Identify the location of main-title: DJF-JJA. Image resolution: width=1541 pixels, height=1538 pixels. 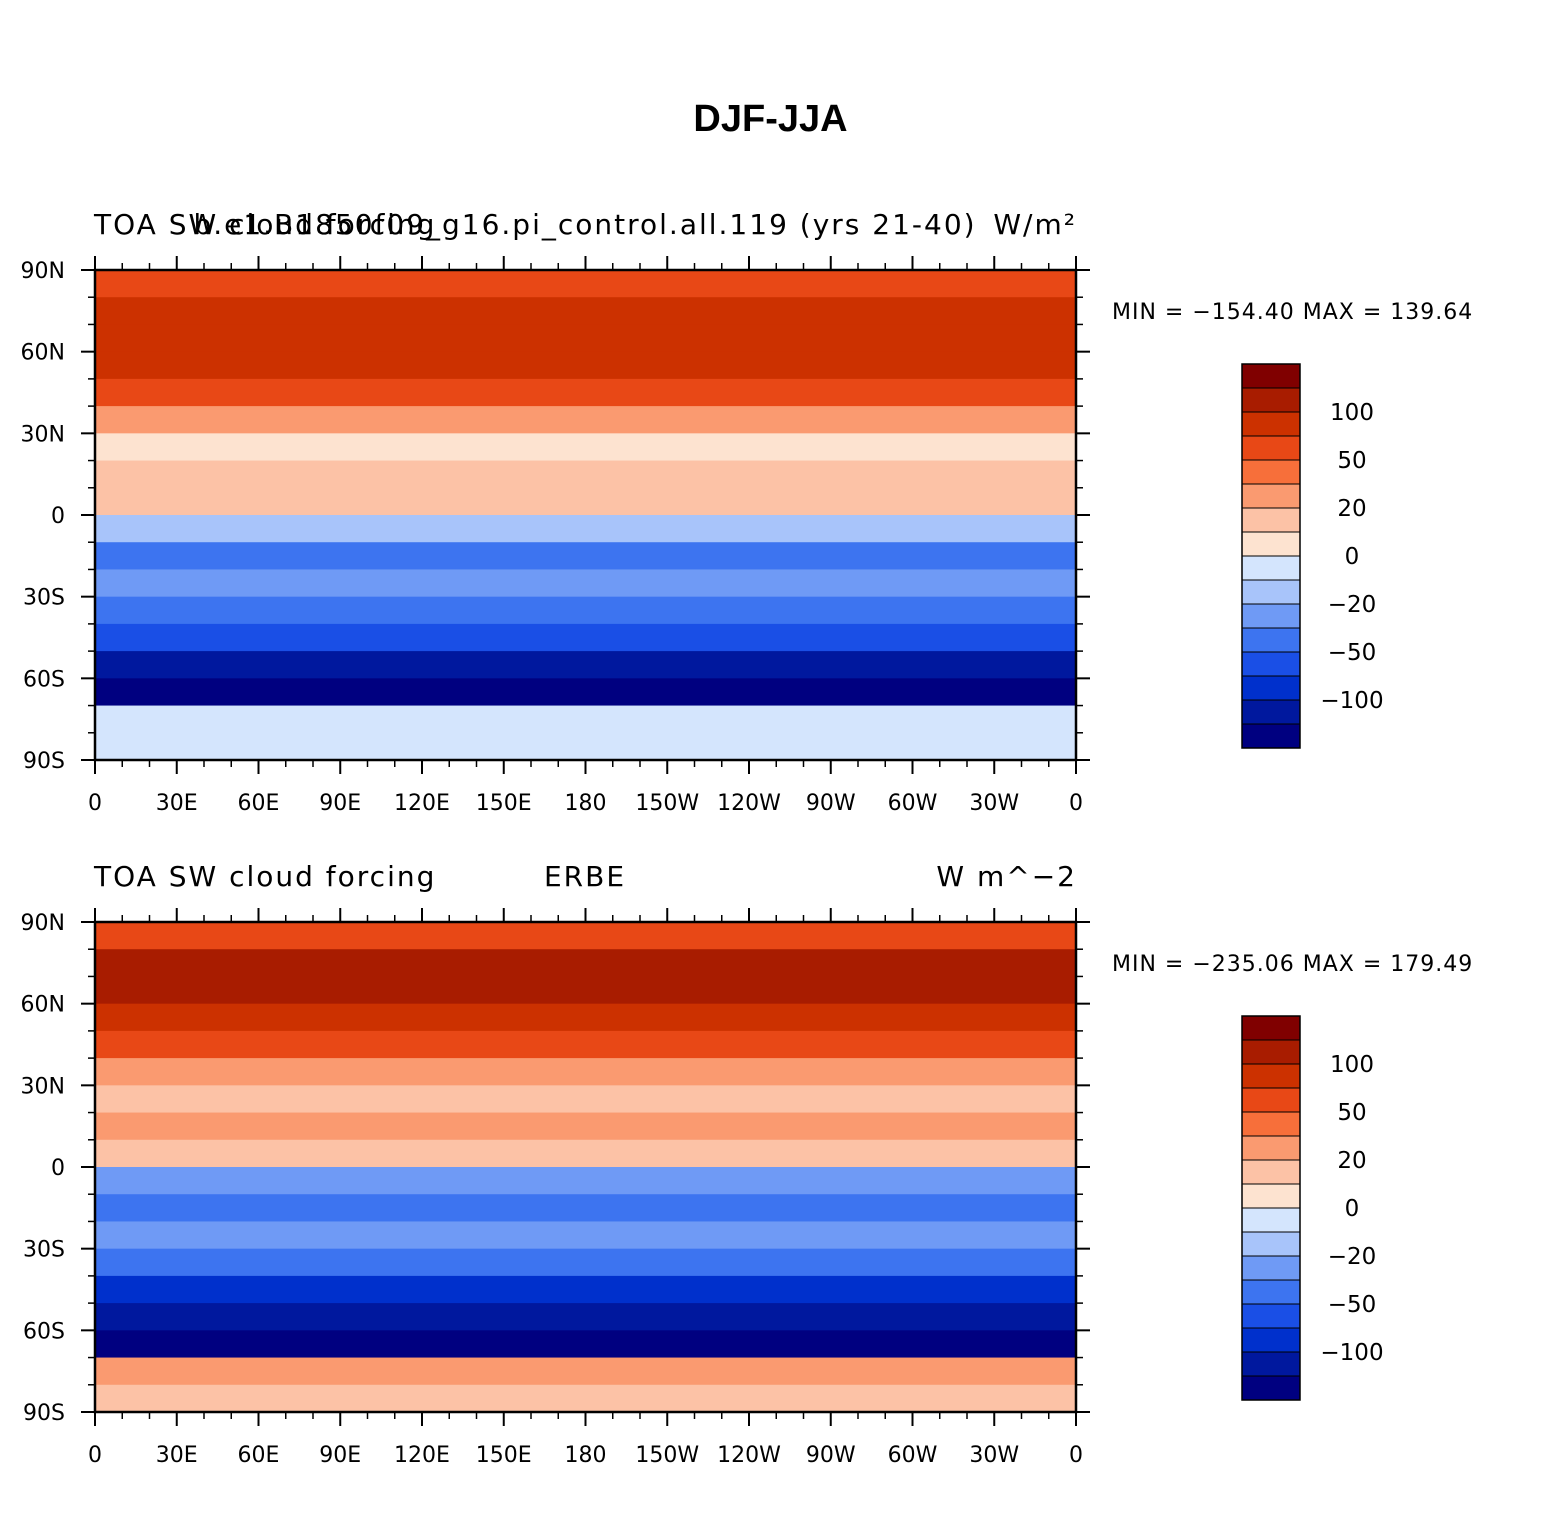
(770, 119).